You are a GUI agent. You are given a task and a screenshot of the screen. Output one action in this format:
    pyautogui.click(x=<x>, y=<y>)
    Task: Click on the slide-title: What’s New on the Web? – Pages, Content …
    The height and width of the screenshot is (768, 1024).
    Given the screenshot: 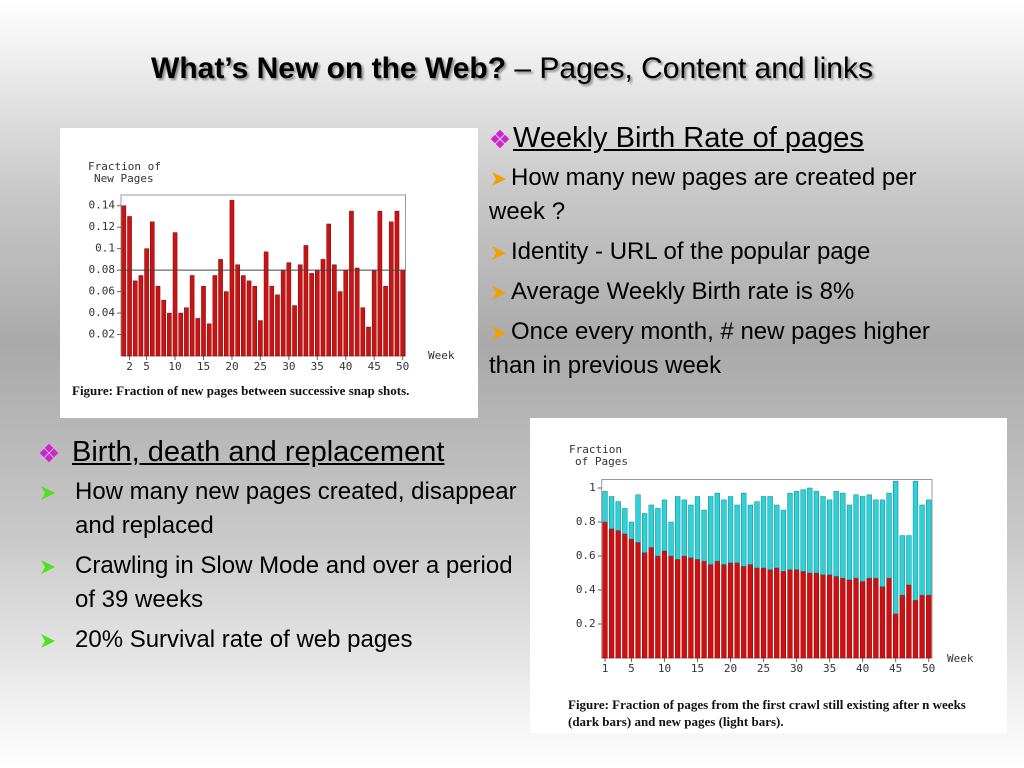 What is the action you would take?
    pyautogui.click(x=512, y=69)
    